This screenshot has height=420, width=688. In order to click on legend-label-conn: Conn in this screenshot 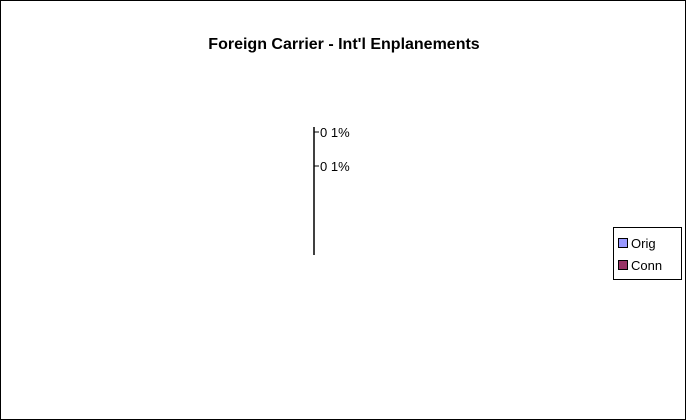, I will do `click(647, 265)`.